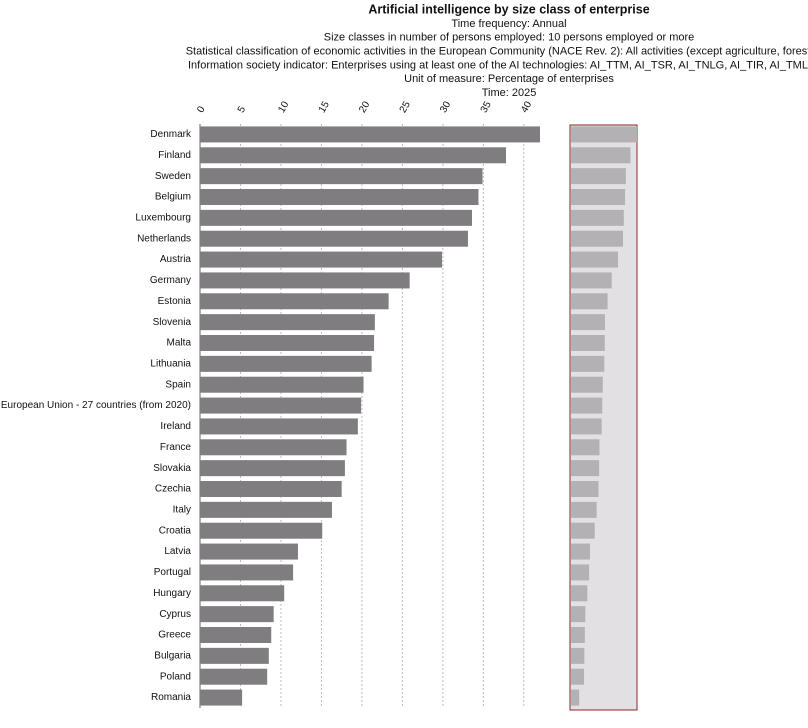  Describe the element at coordinates (172, 468) in the screenshot. I see `y-tick-label: Slovakia` at that location.